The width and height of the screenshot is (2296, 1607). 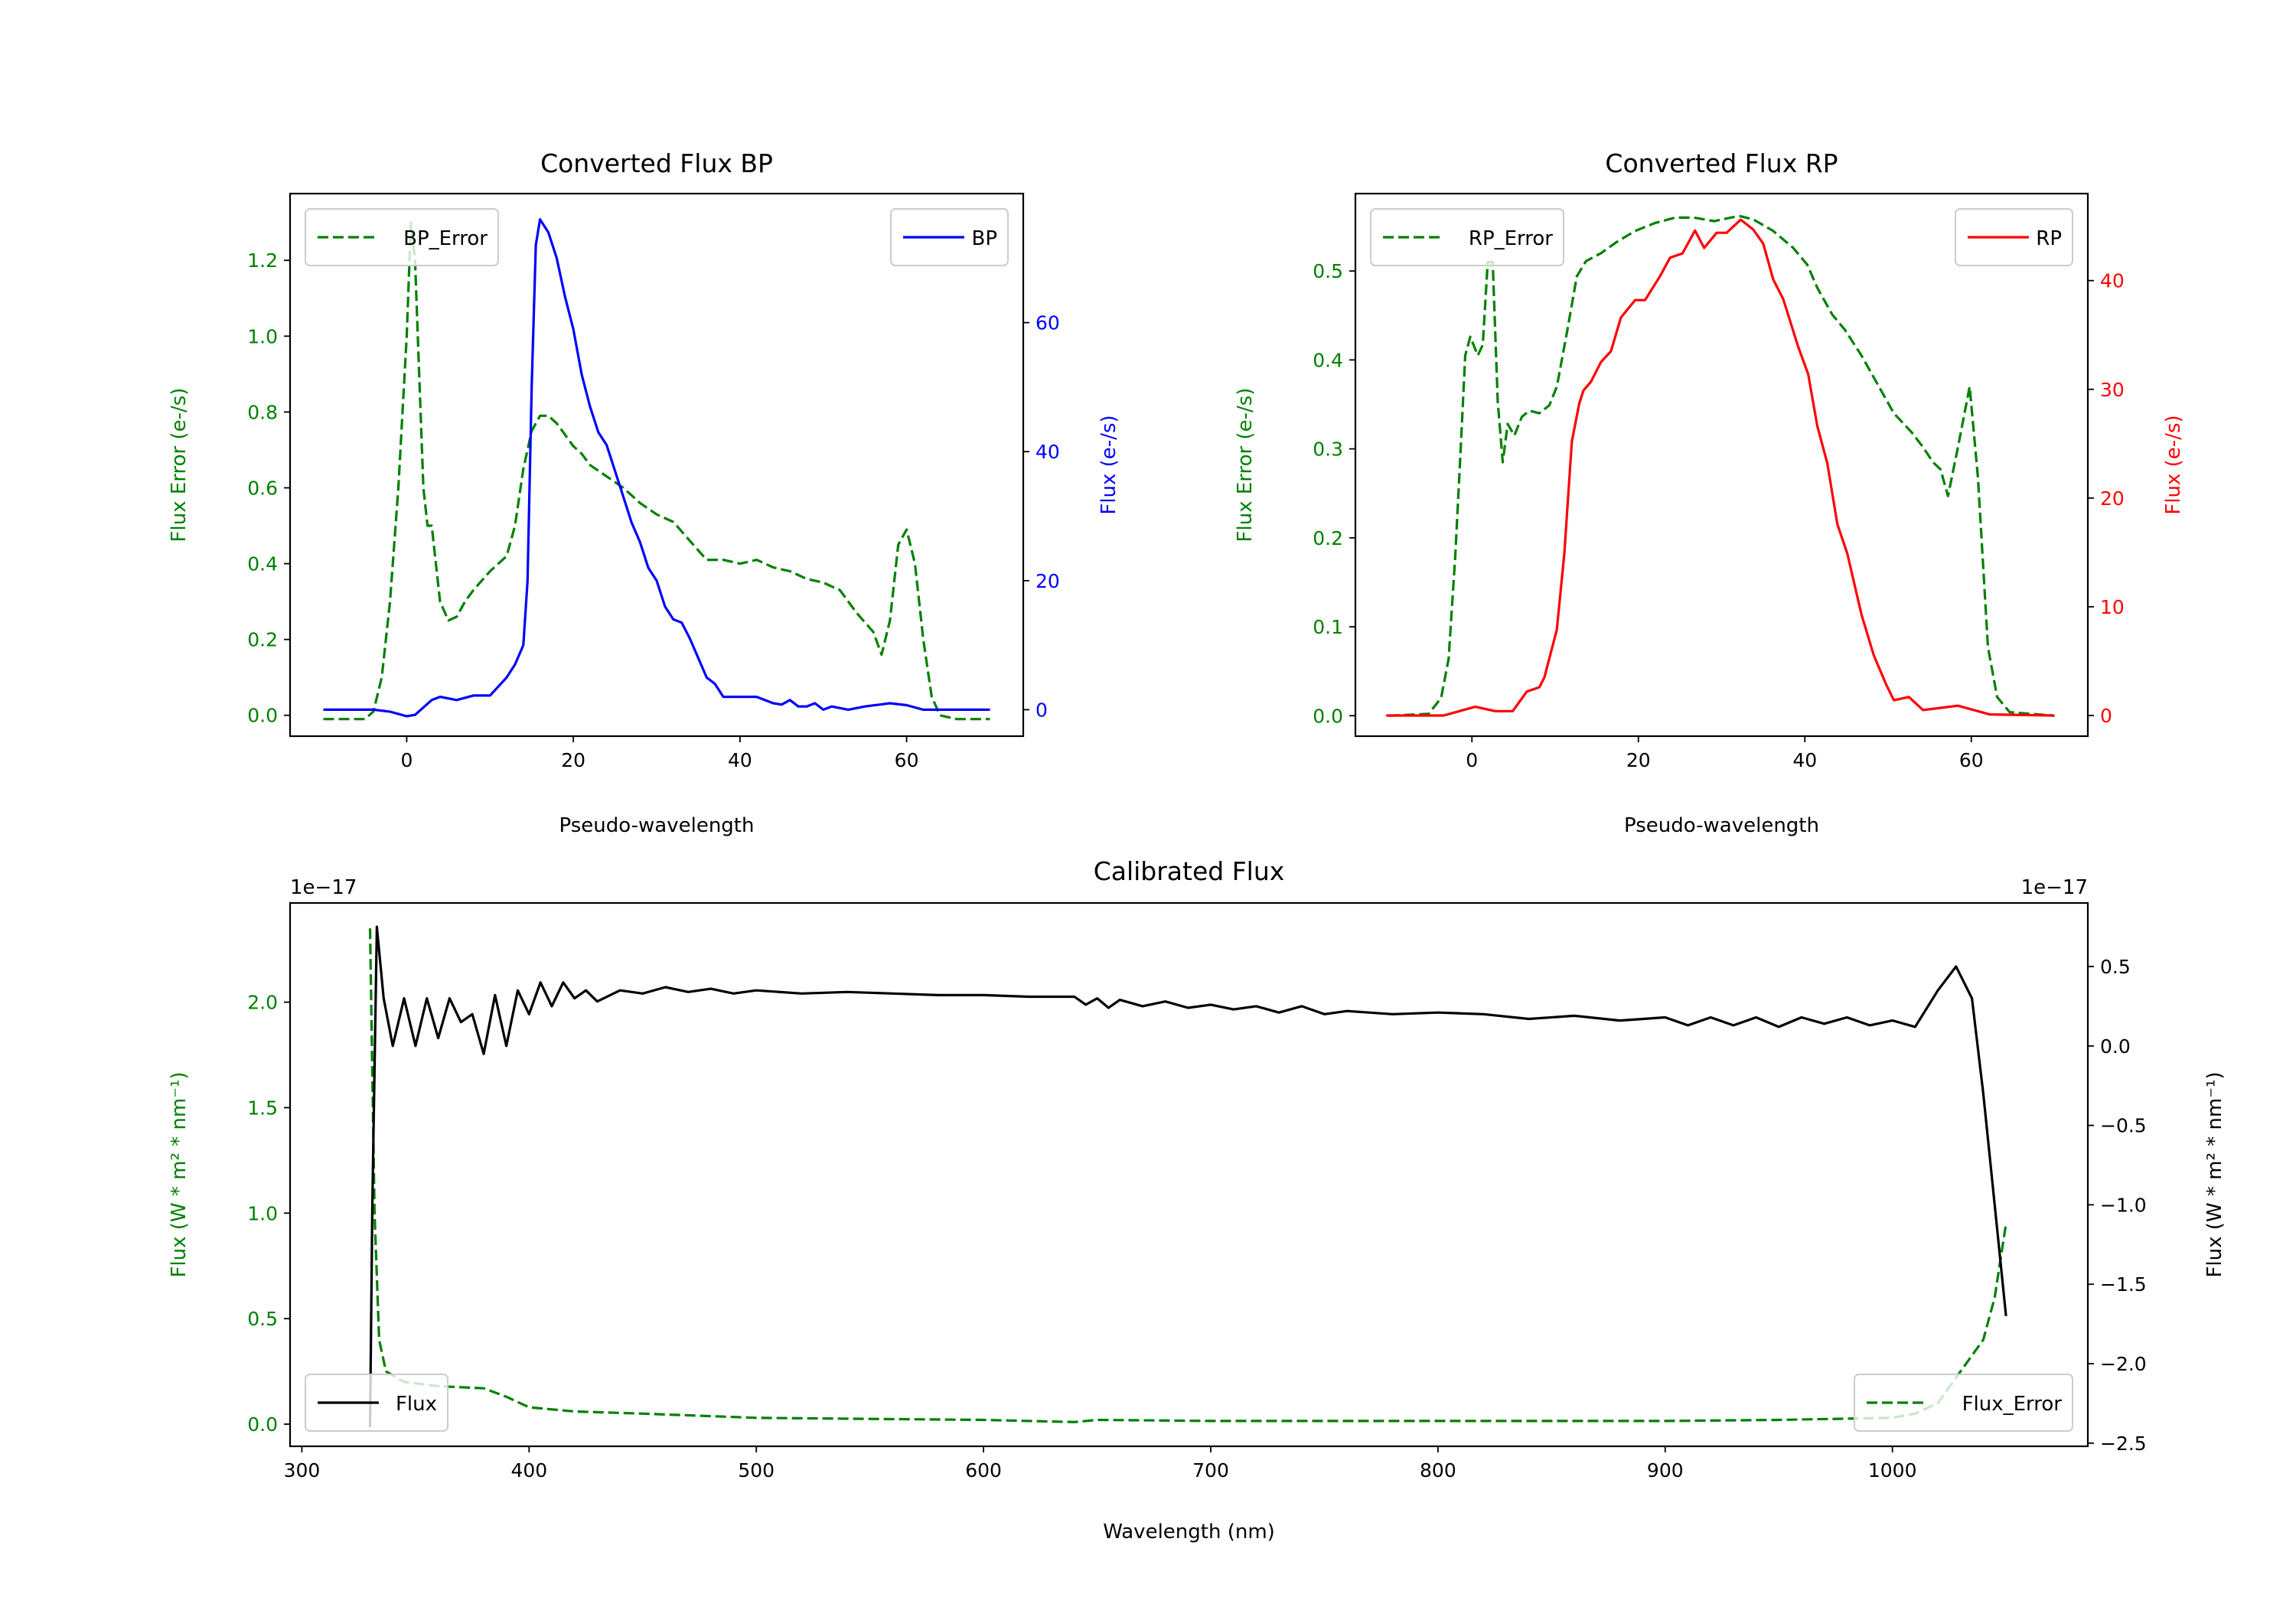 What do you see at coordinates (1189, 871) in the screenshot?
I see `chart-title: Calibrated Flux` at bounding box center [1189, 871].